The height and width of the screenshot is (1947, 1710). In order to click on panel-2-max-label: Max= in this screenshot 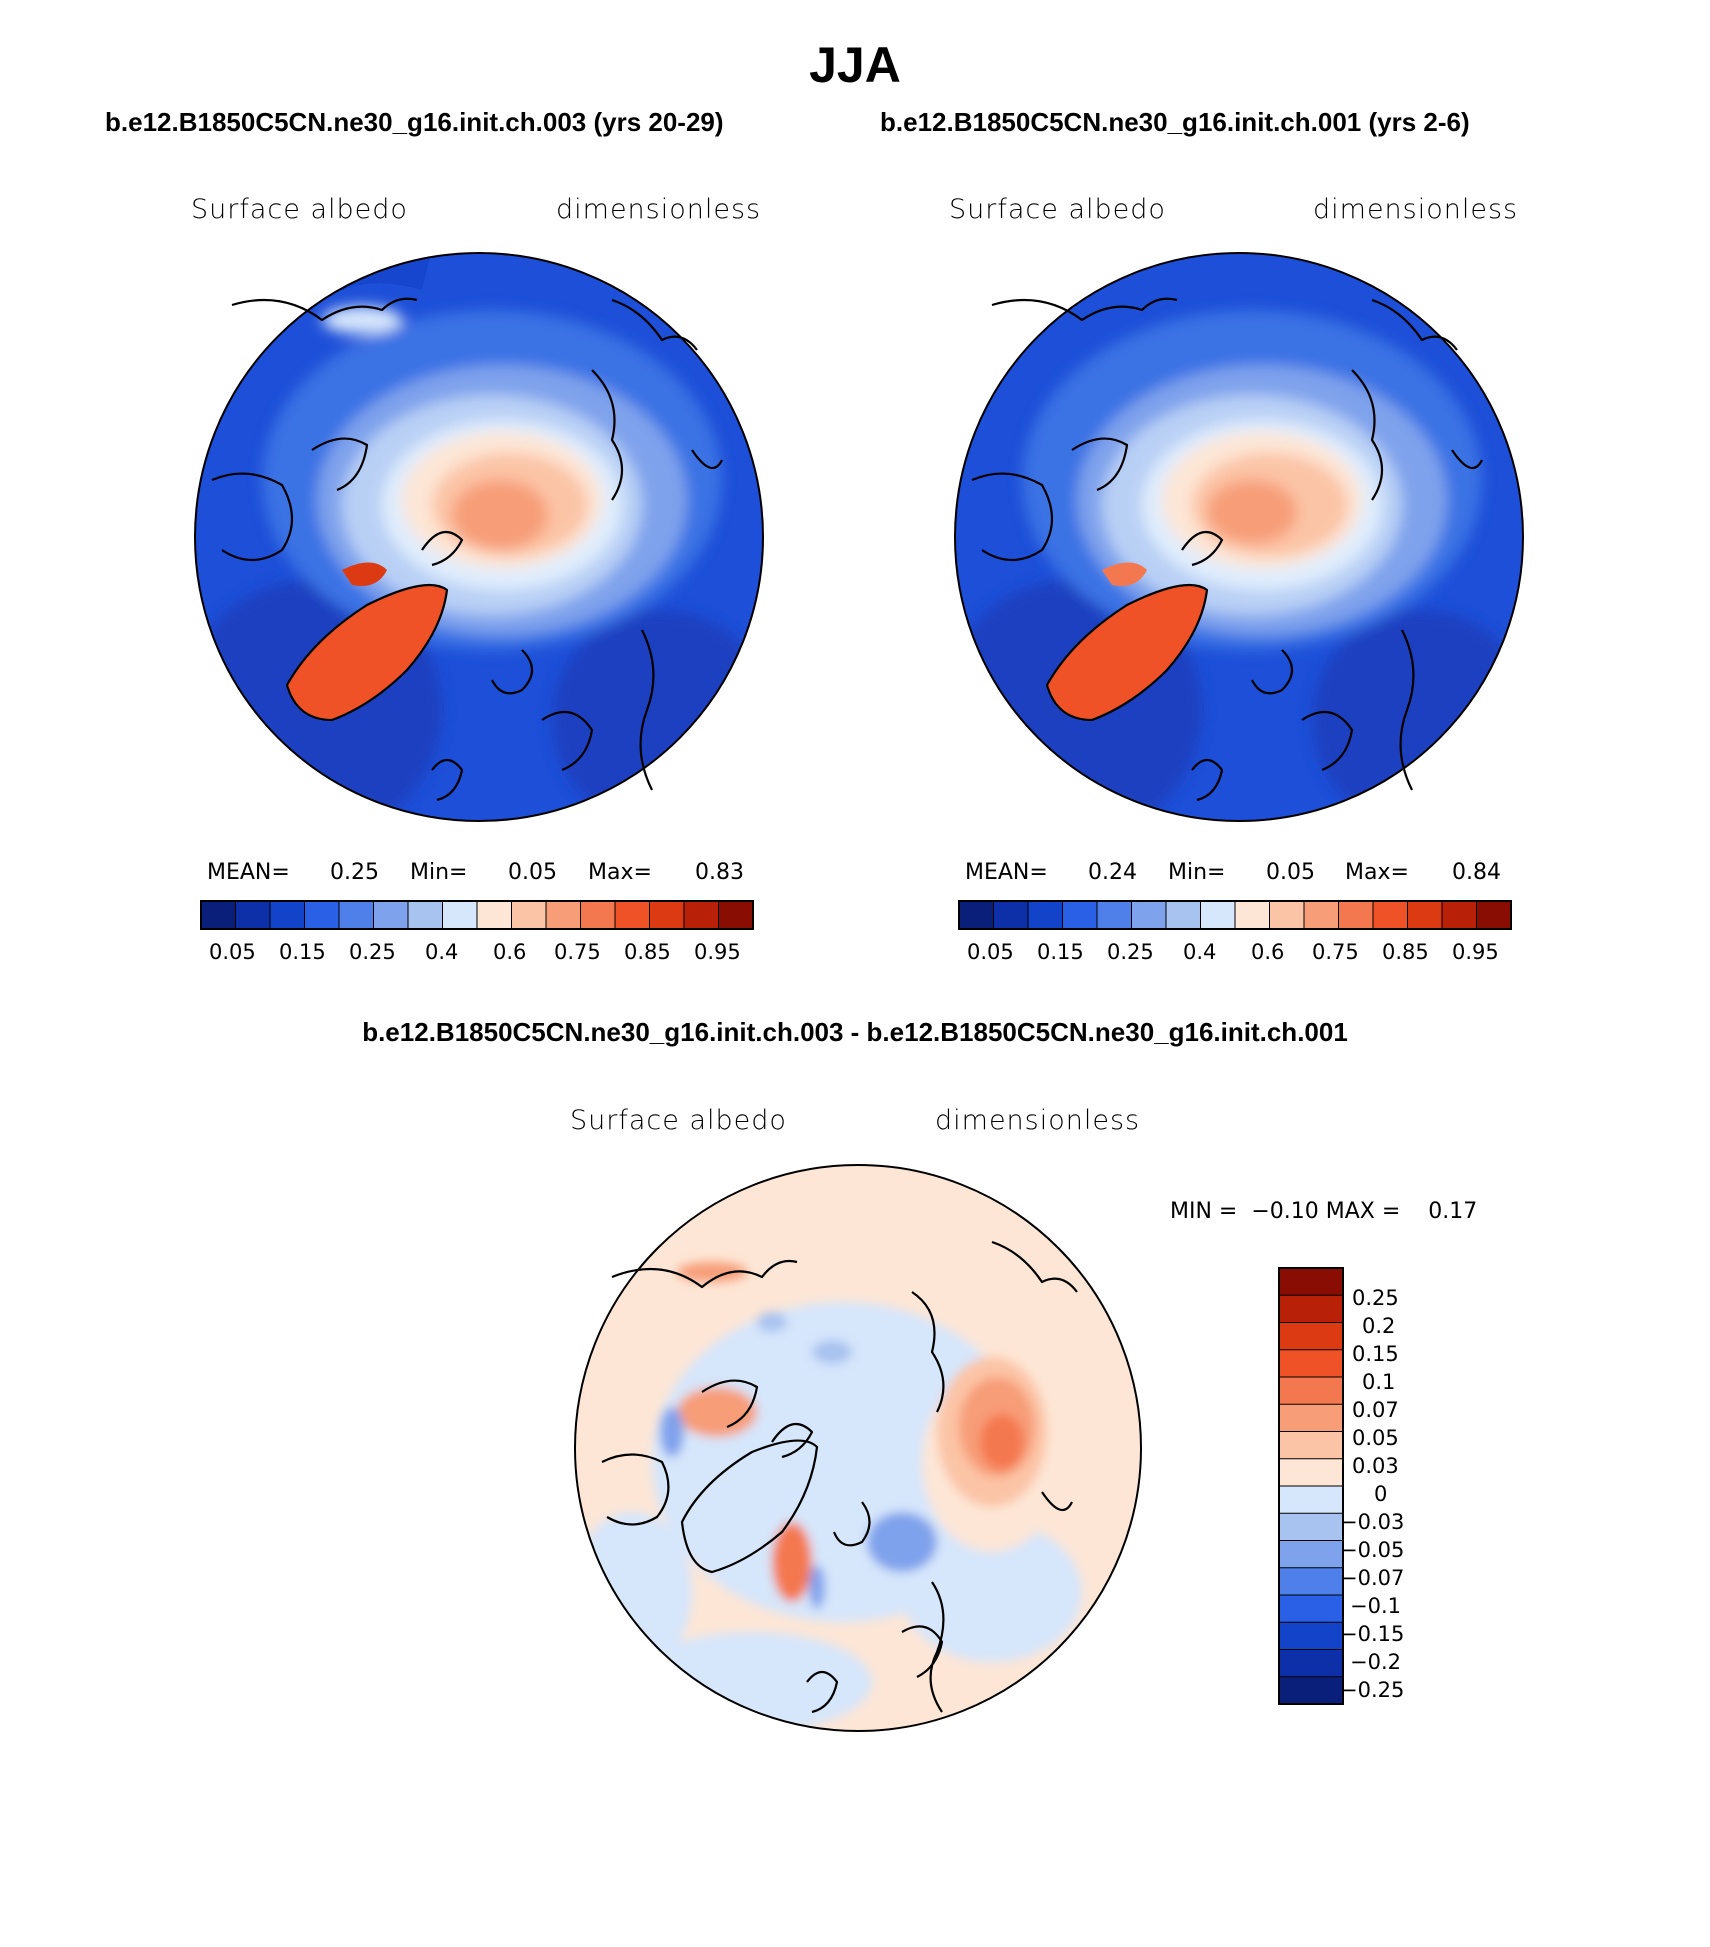, I will do `click(1377, 872)`.